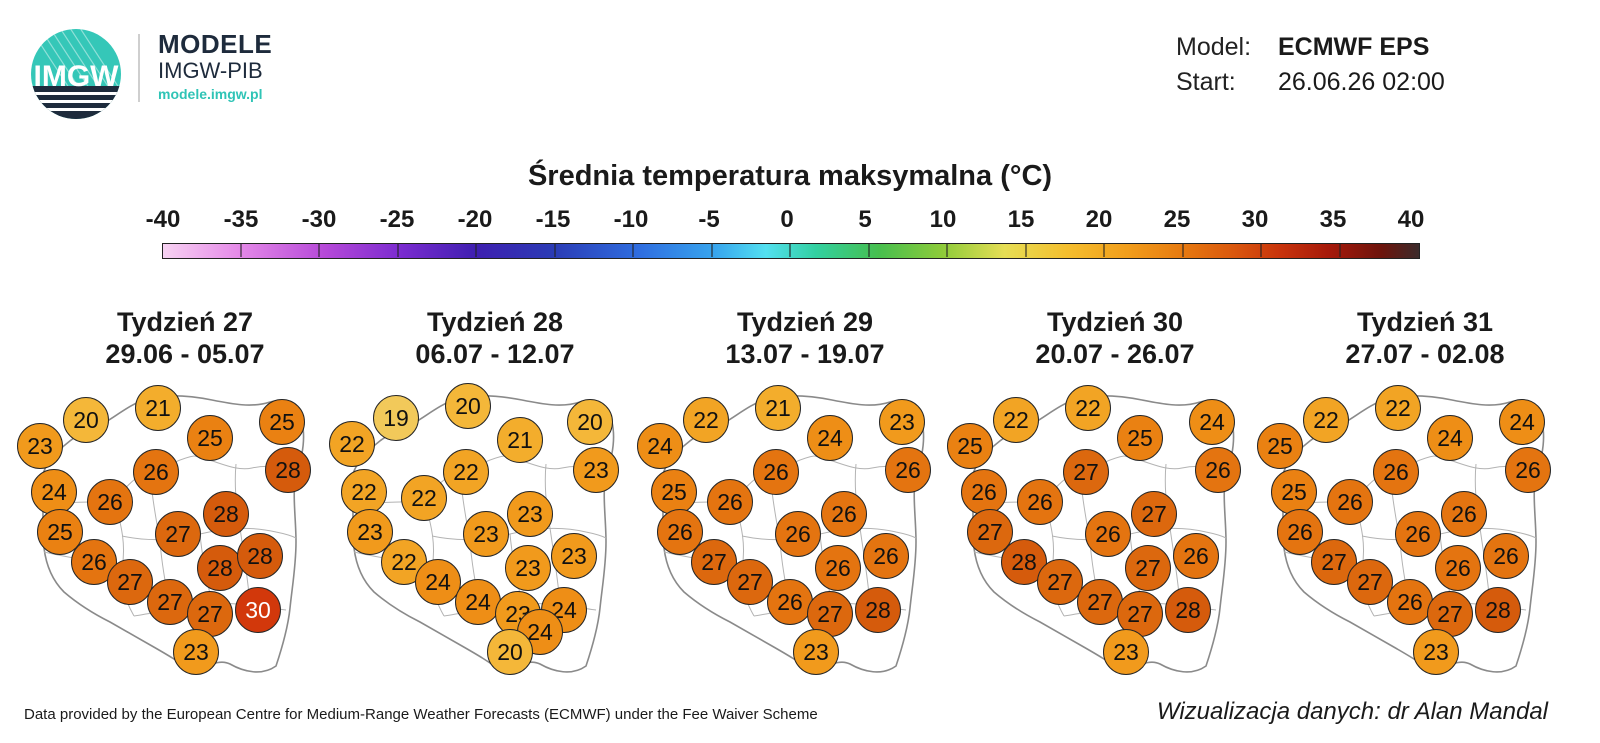 The image size is (1600, 743). What do you see at coordinates (178, 531) in the screenshot?
I see `poland-map: 20 21 25 23 25 28 24 26 26 25 27 28 26 28 28 27 27 27 30 23` at bounding box center [178, 531].